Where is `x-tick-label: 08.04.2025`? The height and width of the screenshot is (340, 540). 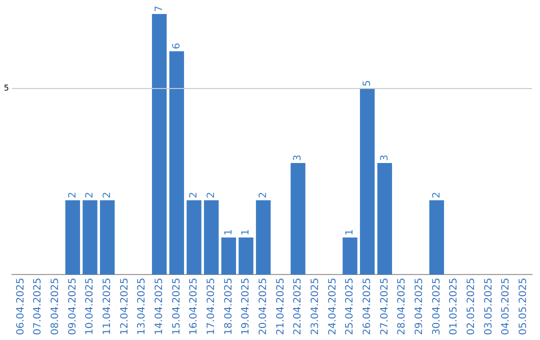 x-tick-label: 08.04.2025 is located at coordinates (55, 307).